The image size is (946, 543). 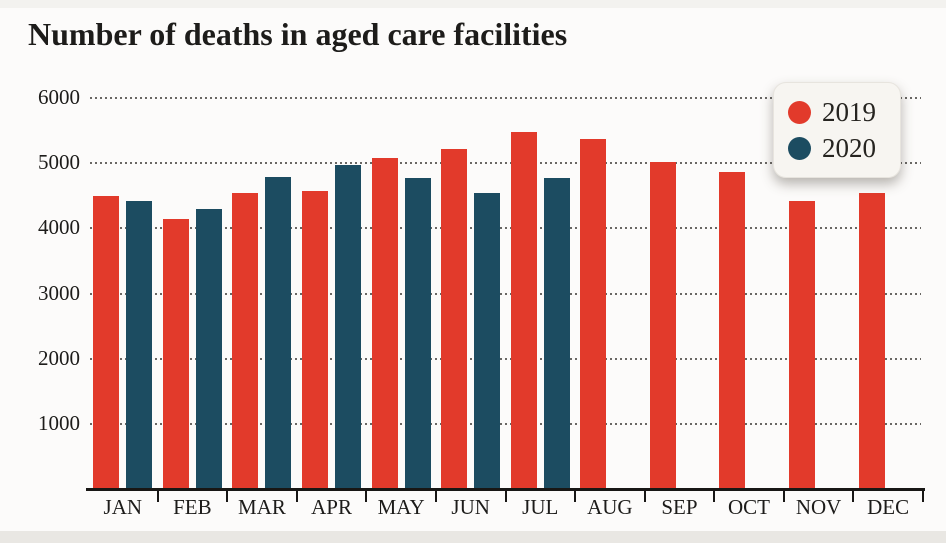 I want to click on y-axis-label: 3000, so click(x=59, y=292).